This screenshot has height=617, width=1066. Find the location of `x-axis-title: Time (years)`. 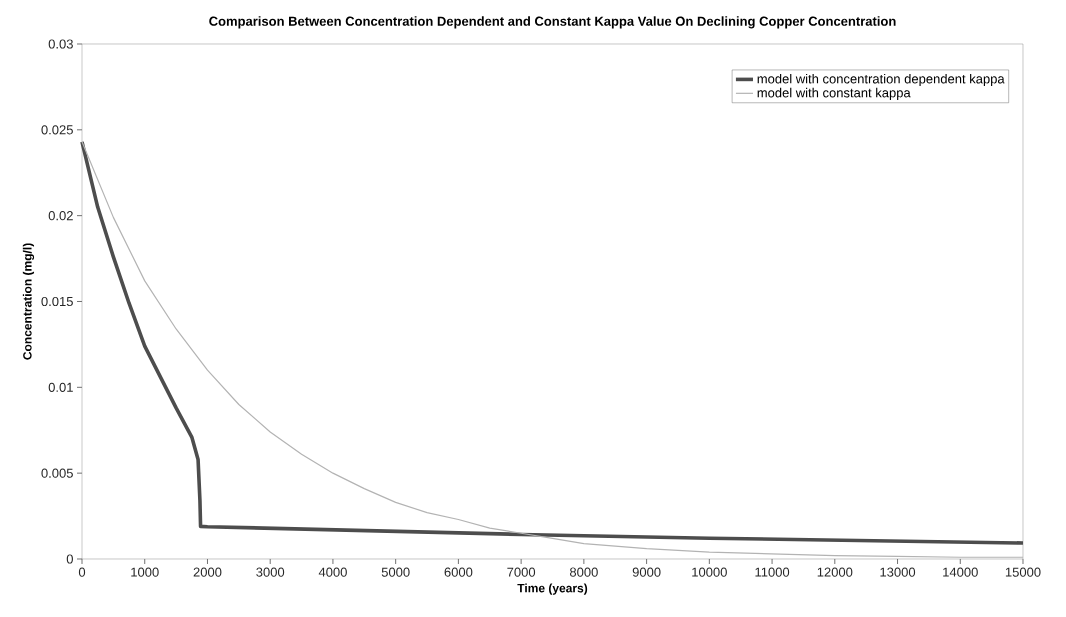

x-axis-title: Time (years) is located at coordinates (552, 589).